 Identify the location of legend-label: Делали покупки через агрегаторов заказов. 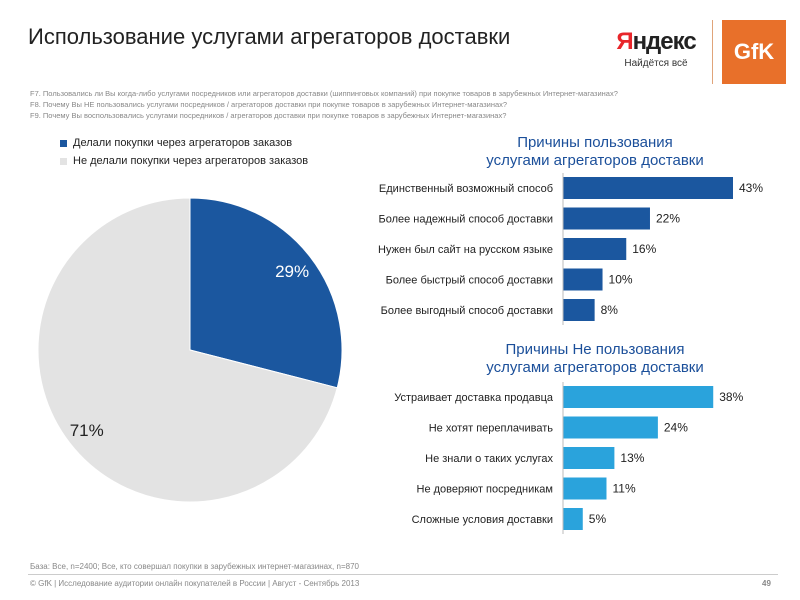
(183, 143).